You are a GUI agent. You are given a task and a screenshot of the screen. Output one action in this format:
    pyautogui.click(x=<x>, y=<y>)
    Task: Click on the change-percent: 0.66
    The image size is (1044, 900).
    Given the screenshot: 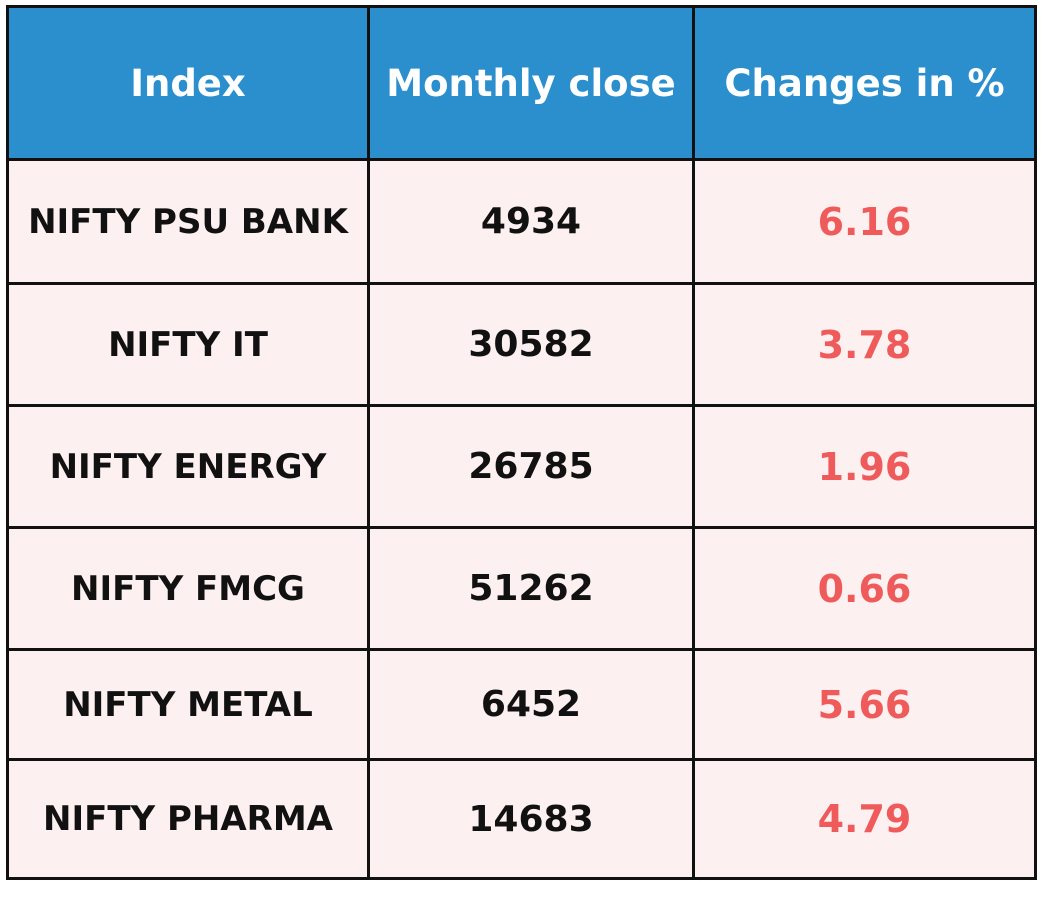 What is the action you would take?
    pyautogui.click(x=864, y=588)
    